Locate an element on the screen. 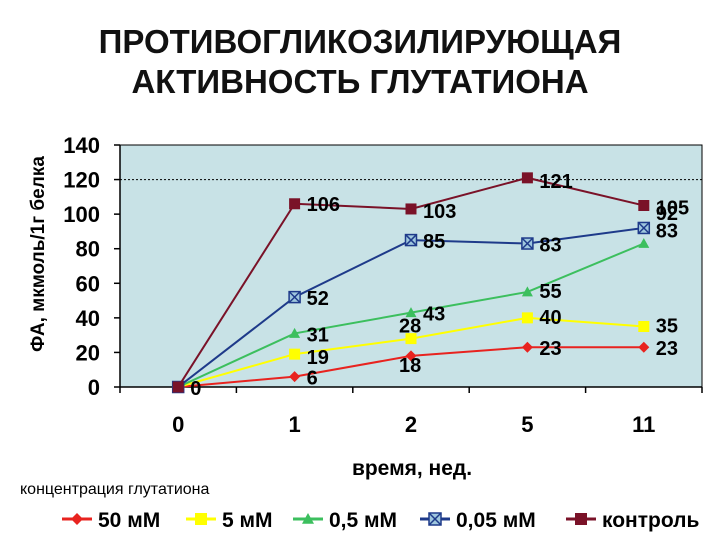  legend-swatch-marker-cross is located at coordinates (435, 519).